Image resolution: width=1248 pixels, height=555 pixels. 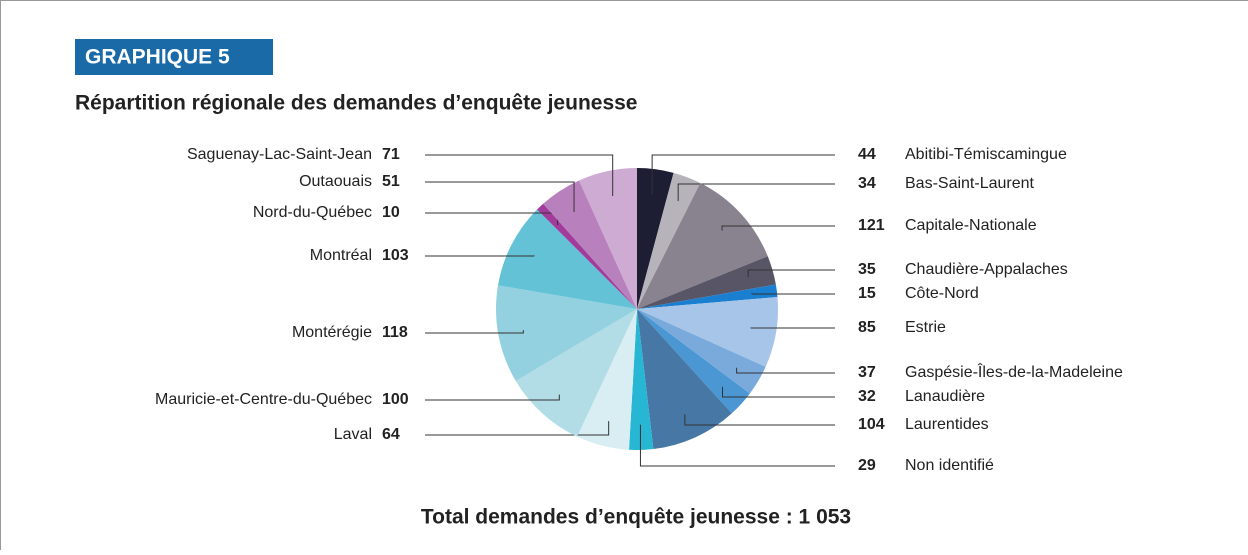 I want to click on category-label: Outaouais, so click(x=335, y=181).